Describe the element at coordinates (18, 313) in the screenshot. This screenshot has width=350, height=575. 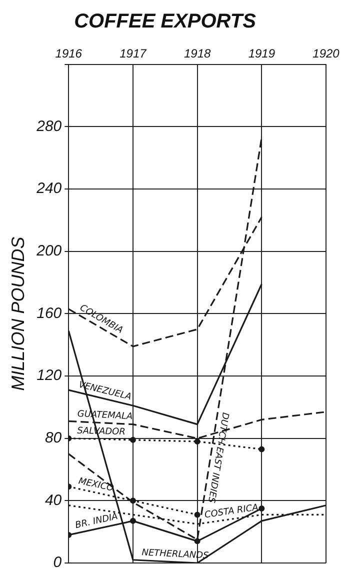
I see `y-axis-title: MILLION POUNDS` at that location.